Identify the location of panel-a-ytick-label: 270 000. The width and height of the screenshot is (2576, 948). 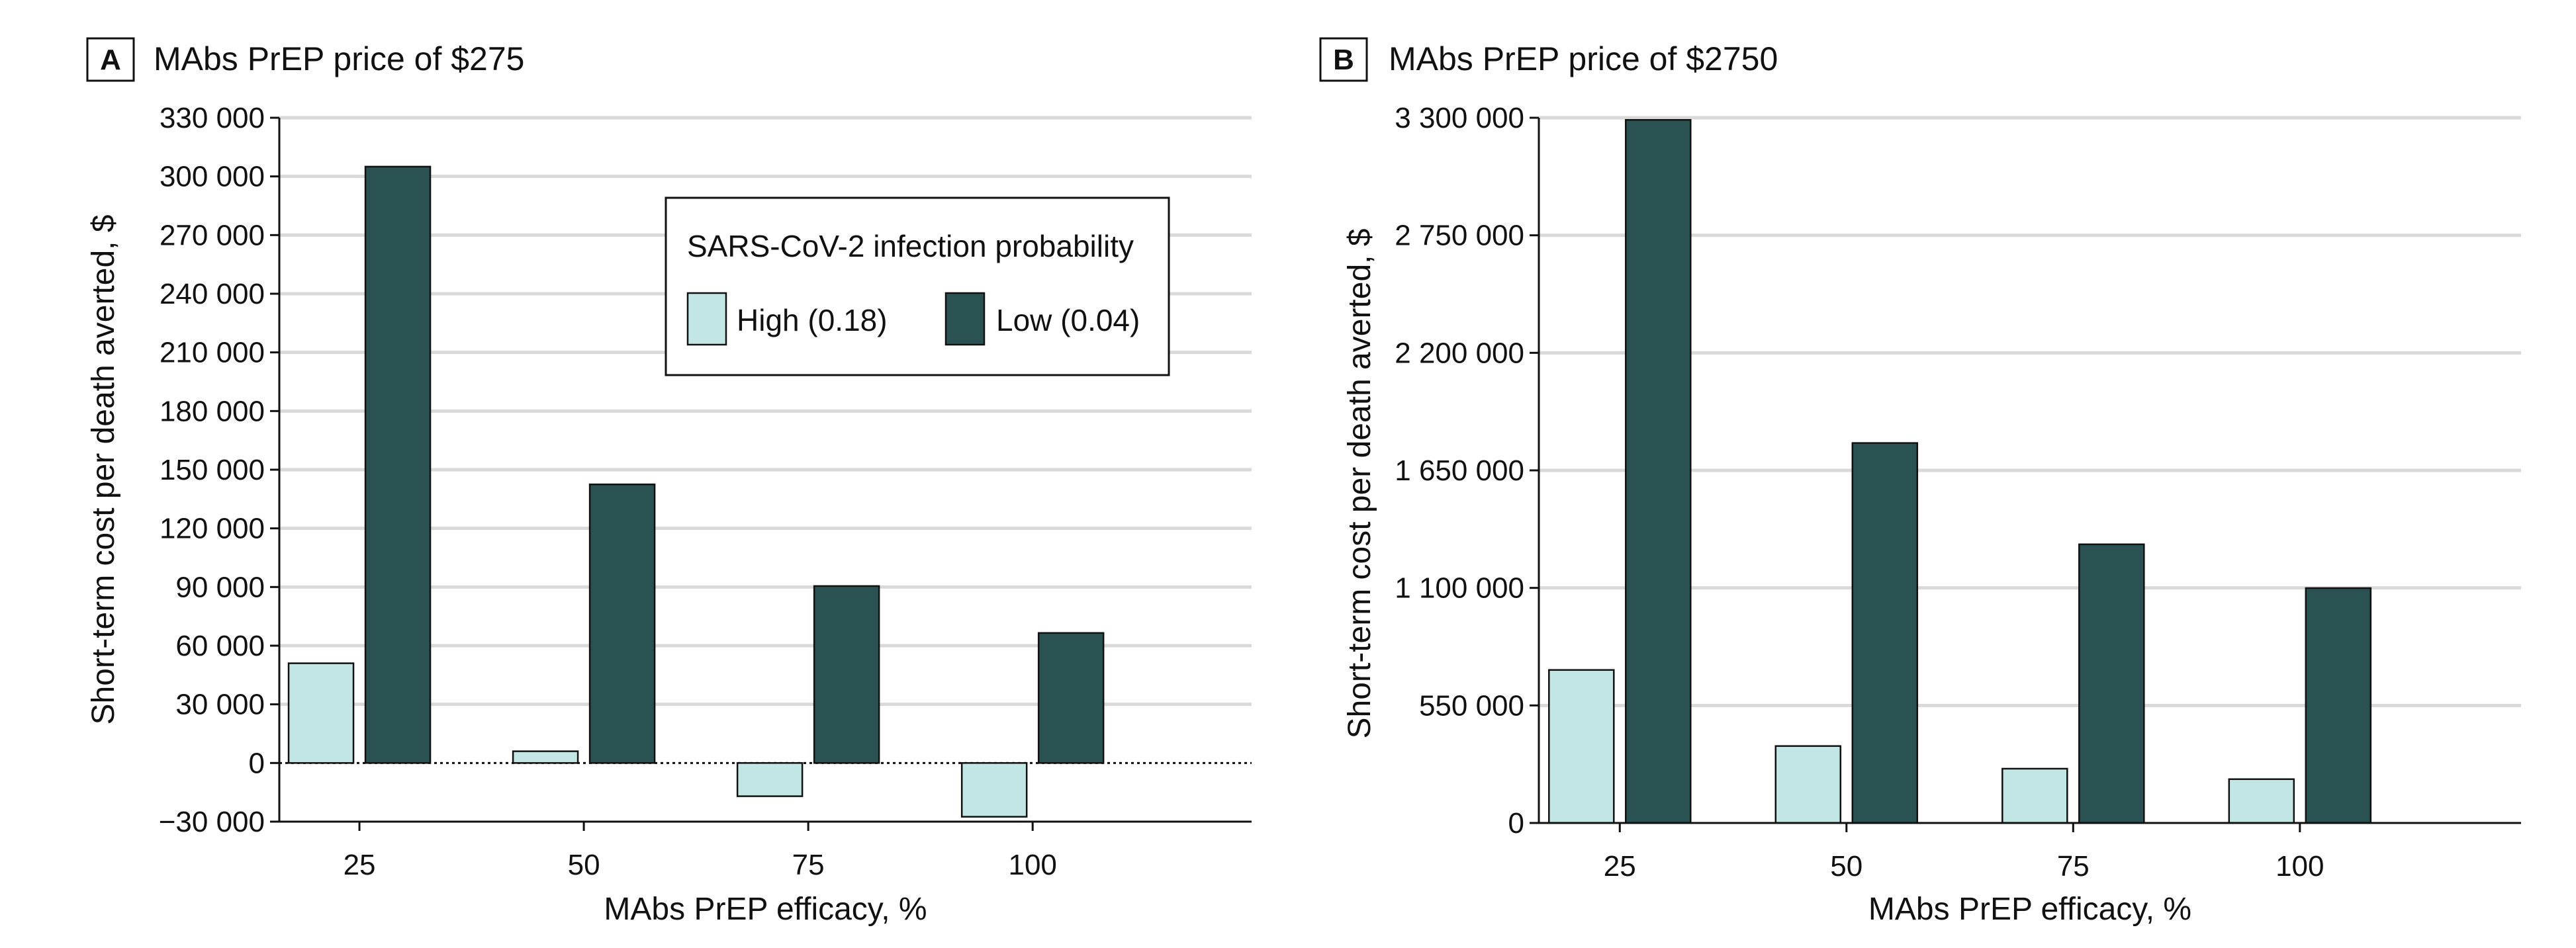
(213, 235).